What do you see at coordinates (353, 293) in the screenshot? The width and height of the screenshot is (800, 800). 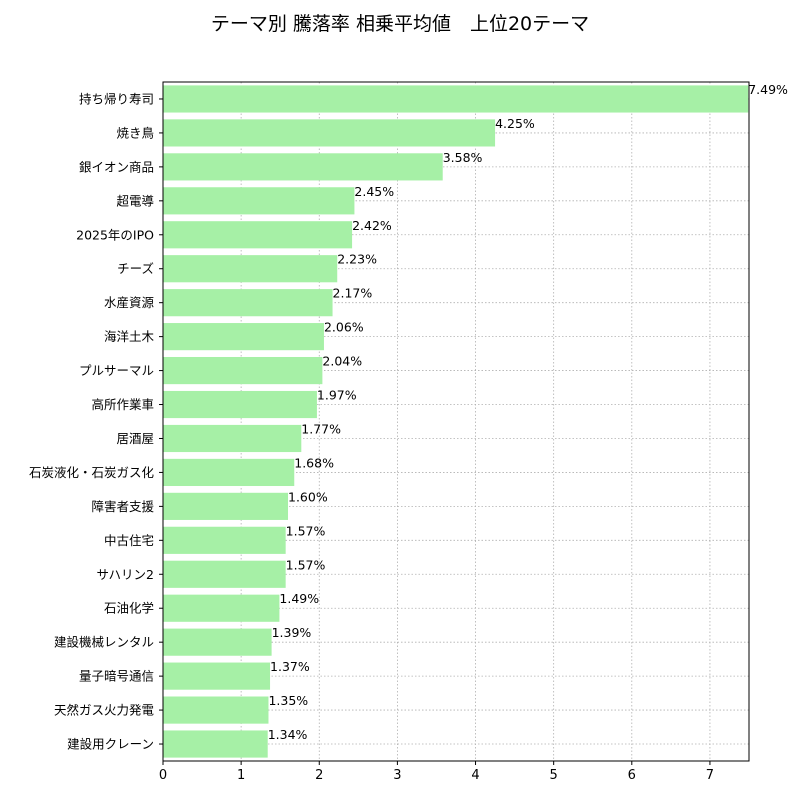 I see `bar-value-label: 2.17%` at bounding box center [353, 293].